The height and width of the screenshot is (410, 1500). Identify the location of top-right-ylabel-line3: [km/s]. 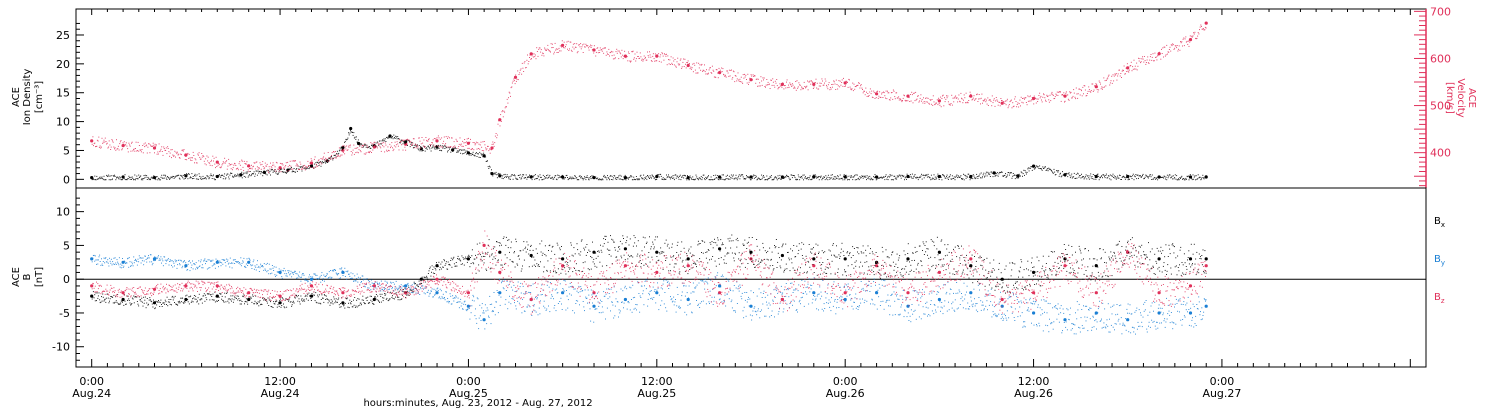
(1449, 98).